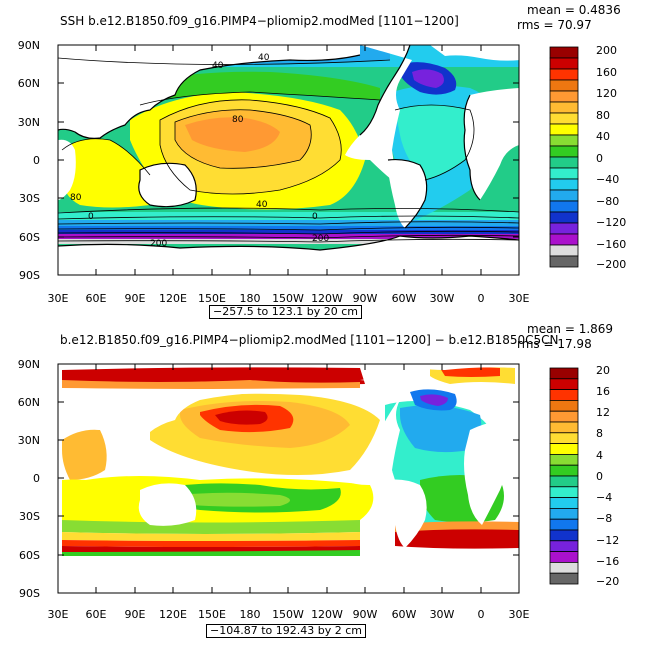 Image resolution: width=647 pixels, height=647 pixels. Describe the element at coordinates (211, 543) in the screenshot. I see `diff-so-red` at that location.